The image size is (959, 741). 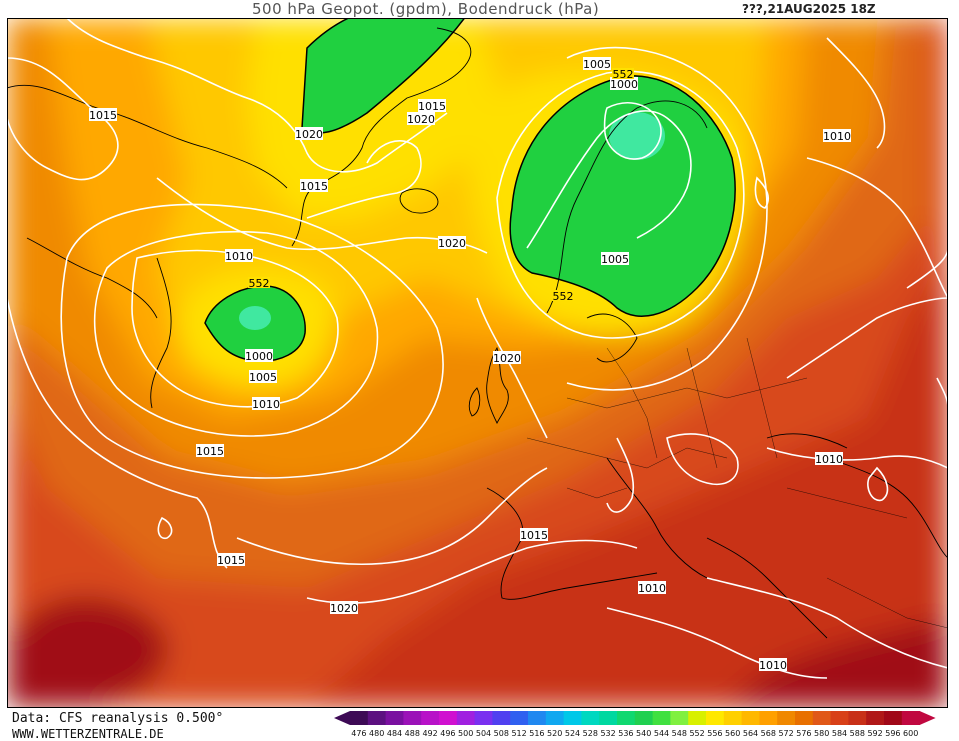 What do you see at coordinates (554, 733) in the screenshot?
I see `legend-value: 520` at bounding box center [554, 733].